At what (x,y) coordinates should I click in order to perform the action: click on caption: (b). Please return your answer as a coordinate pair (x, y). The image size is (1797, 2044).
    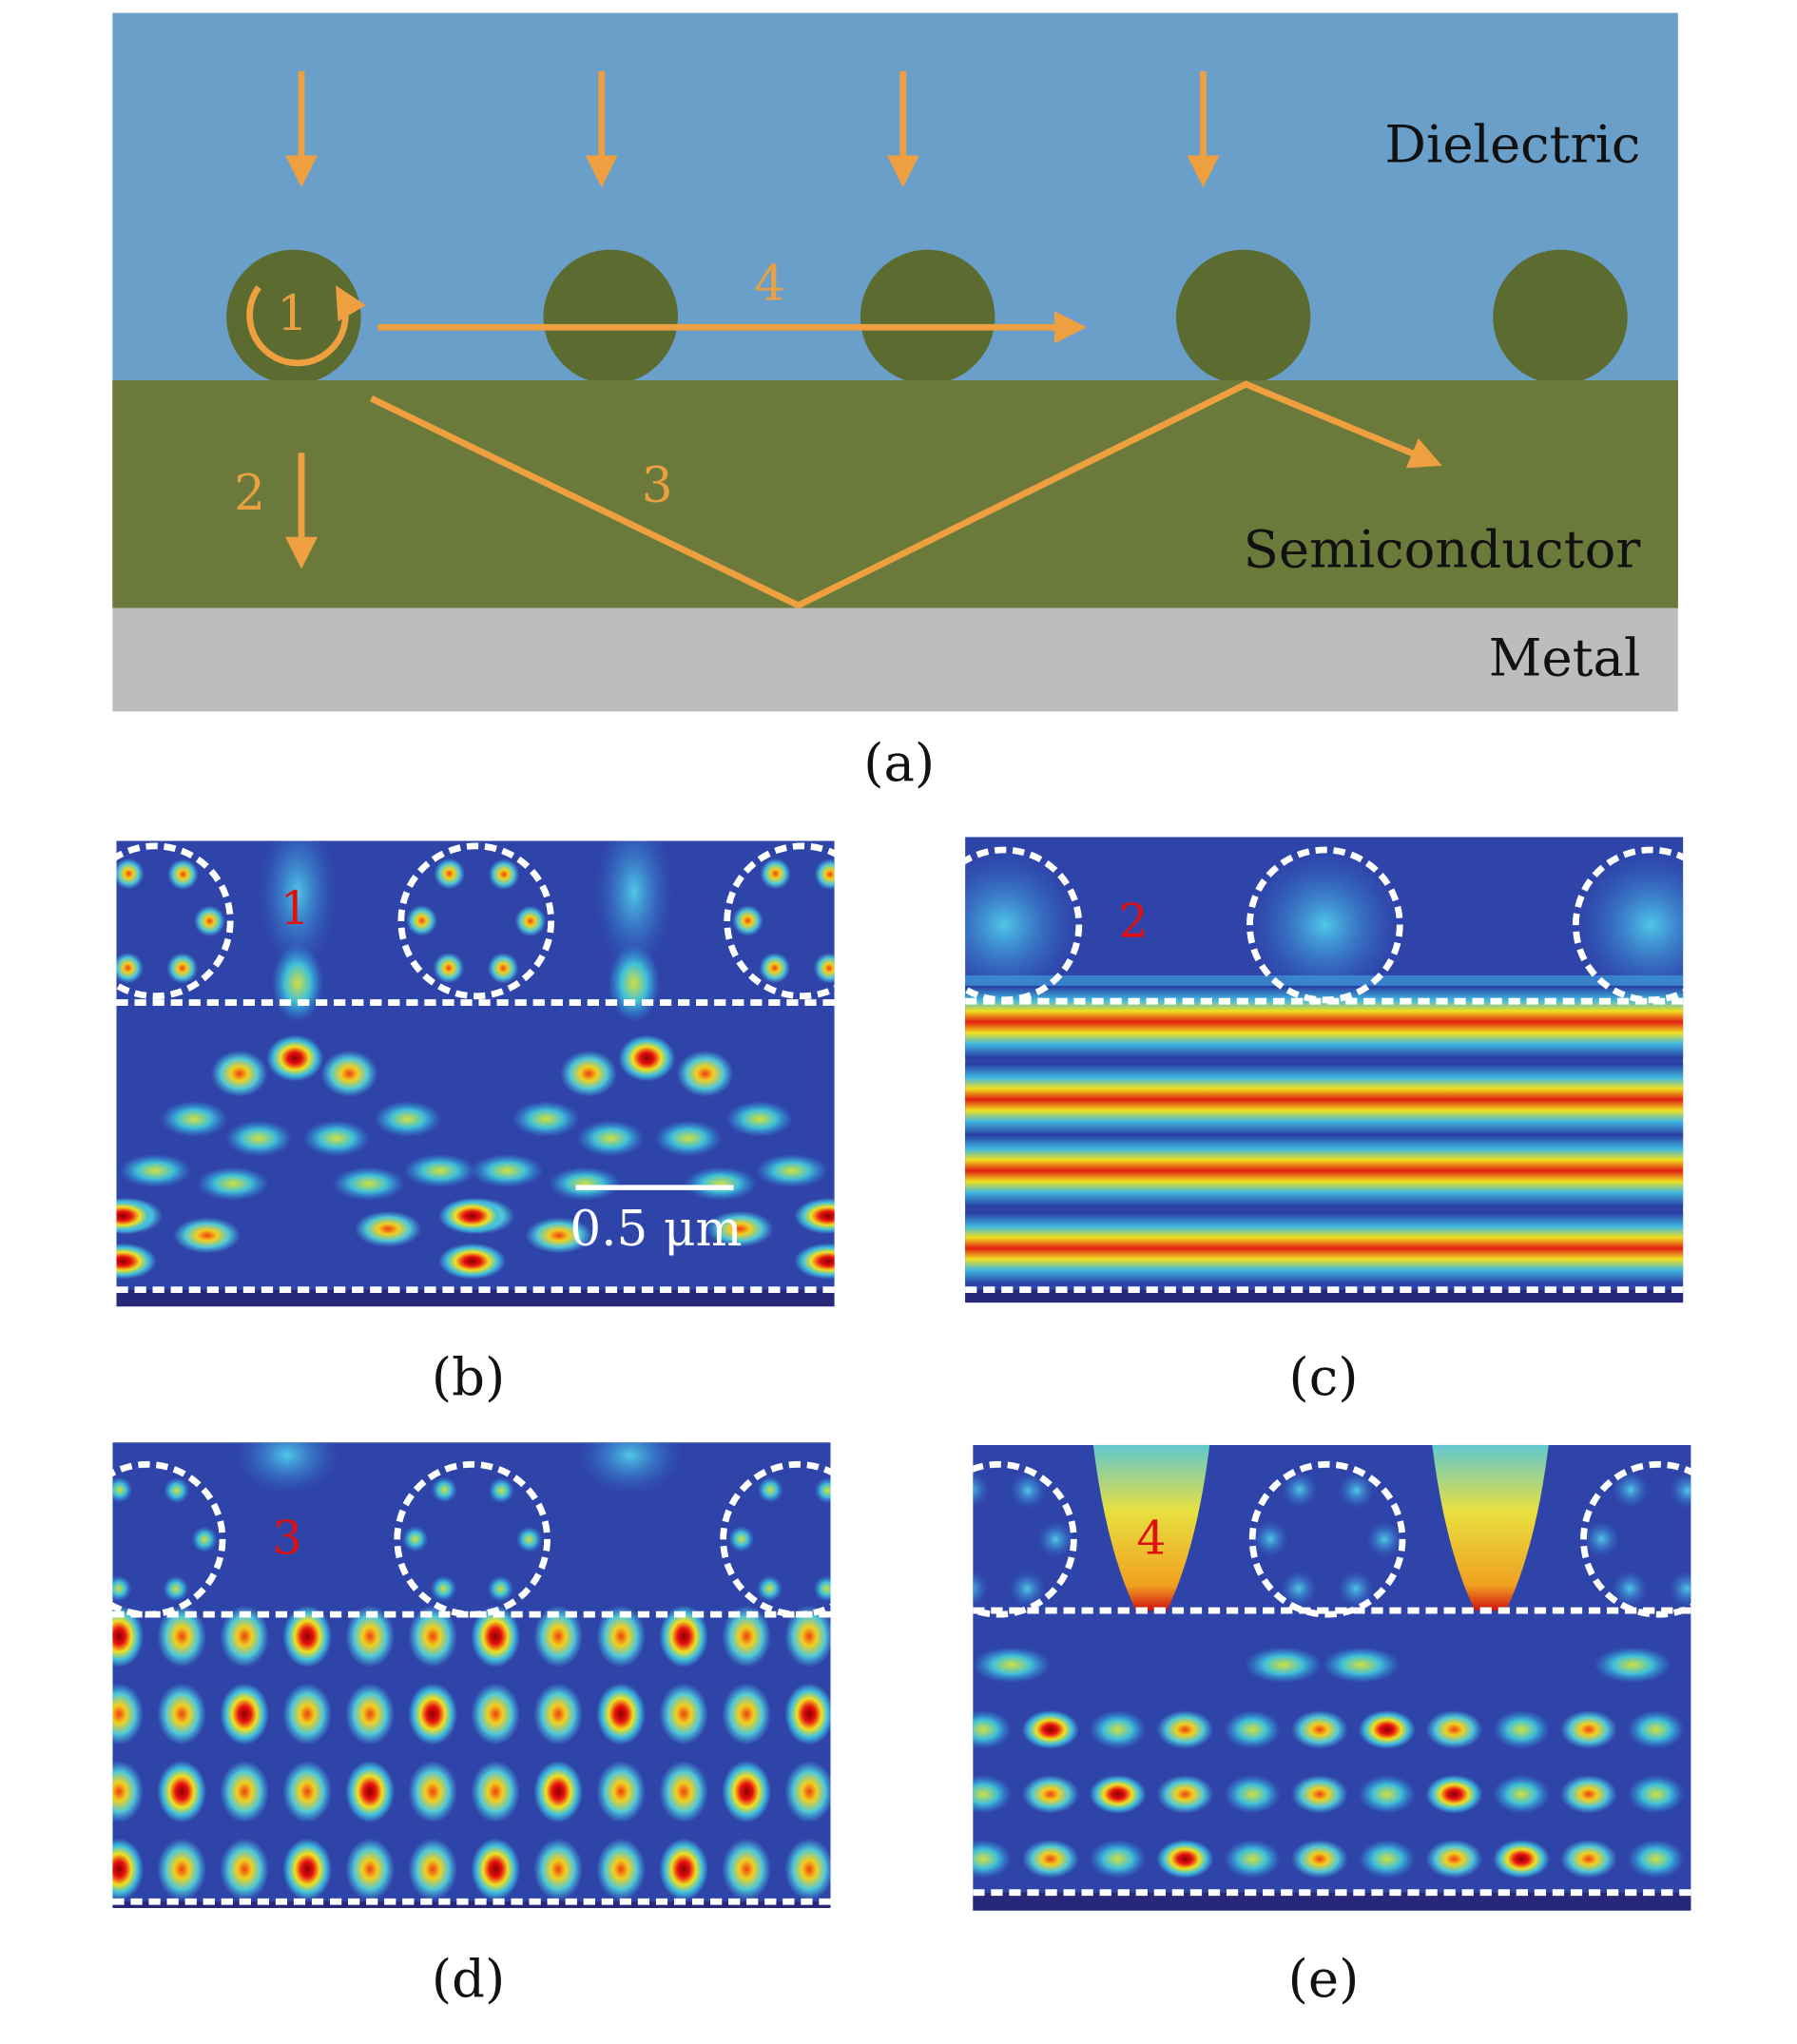
    Looking at the image, I should click on (468, 1376).